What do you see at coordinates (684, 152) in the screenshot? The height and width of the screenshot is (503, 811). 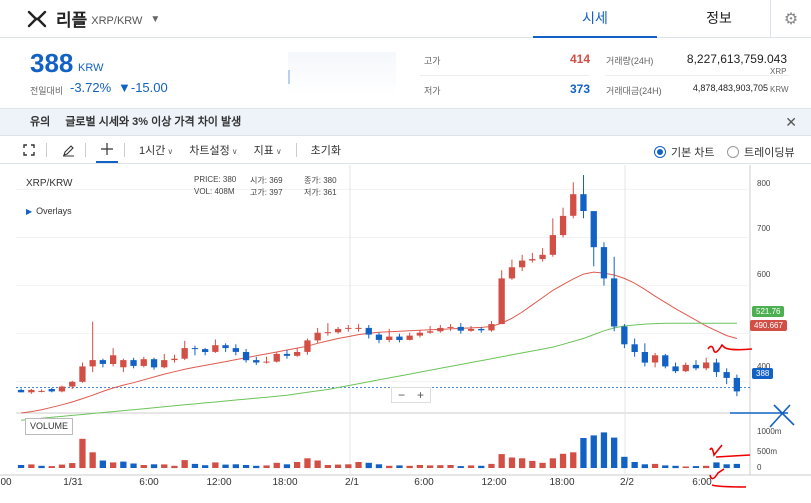 I see `basic-chart-radio: 기본 차트` at bounding box center [684, 152].